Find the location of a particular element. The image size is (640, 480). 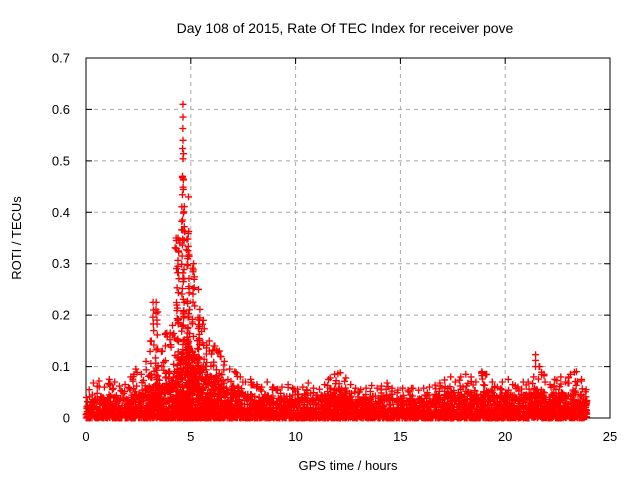

x-tick-label: 15 is located at coordinates (400, 436).